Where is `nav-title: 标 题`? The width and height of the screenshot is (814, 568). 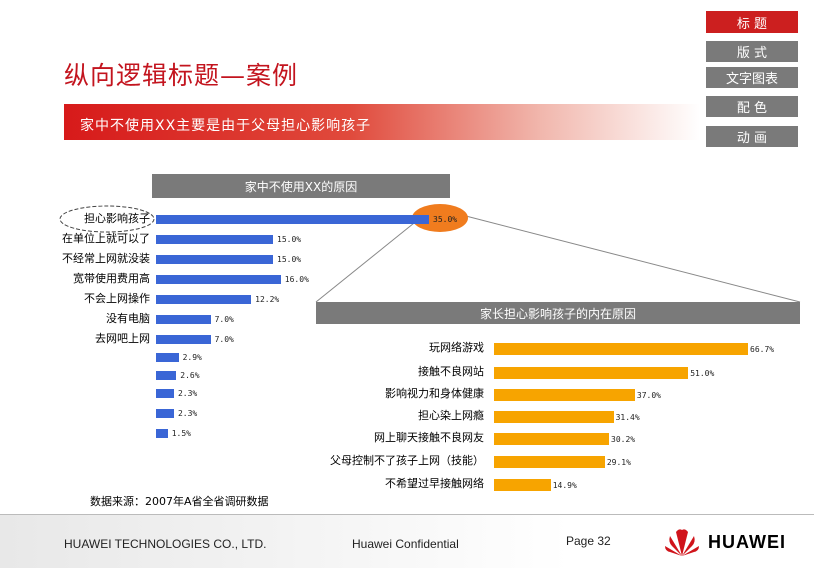 nav-title: 标 题 is located at coordinates (752, 22).